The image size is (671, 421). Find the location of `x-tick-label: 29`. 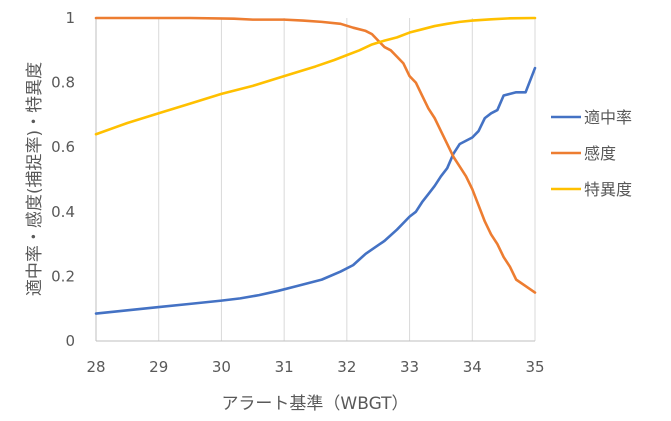

x-tick-label: 29 is located at coordinates (158, 367).